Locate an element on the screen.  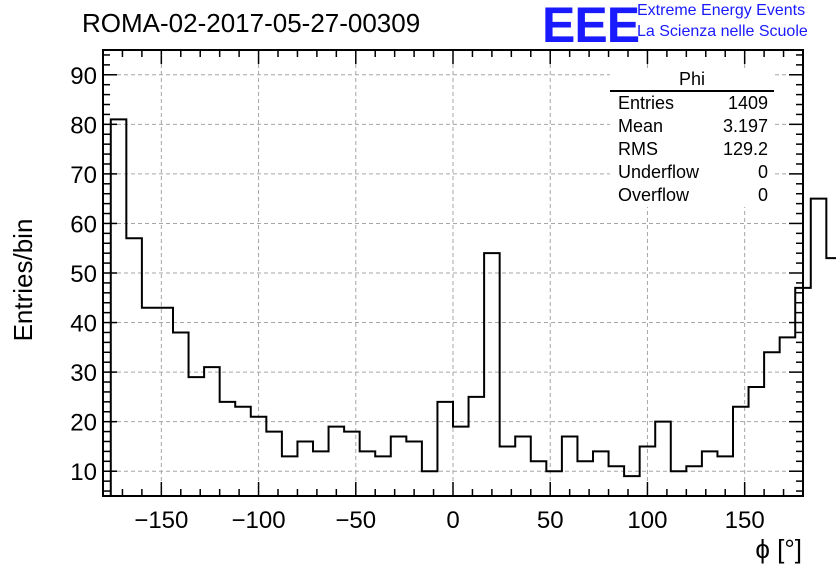
stats-name: Phi is located at coordinates (692, 80).